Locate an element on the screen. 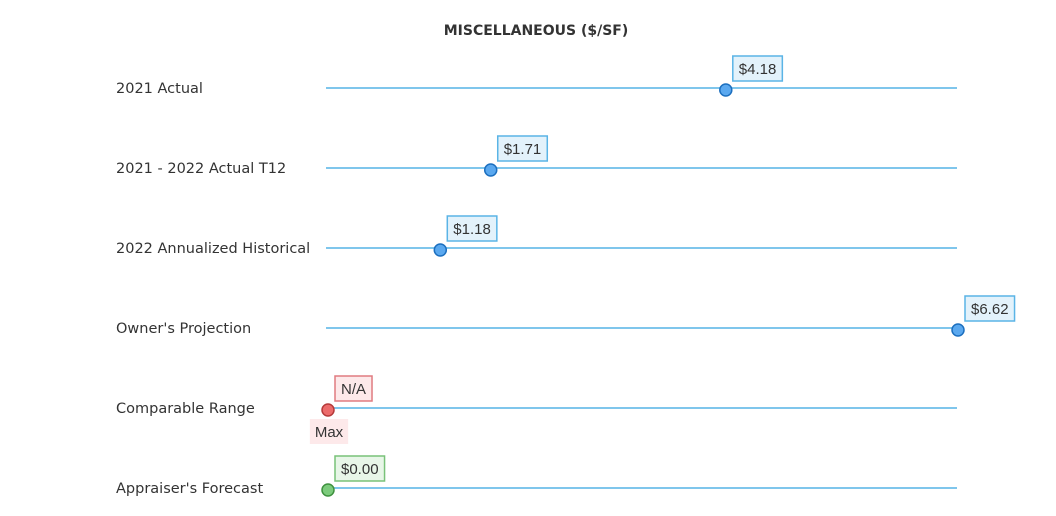  data-label: $1.18 is located at coordinates (472, 228).